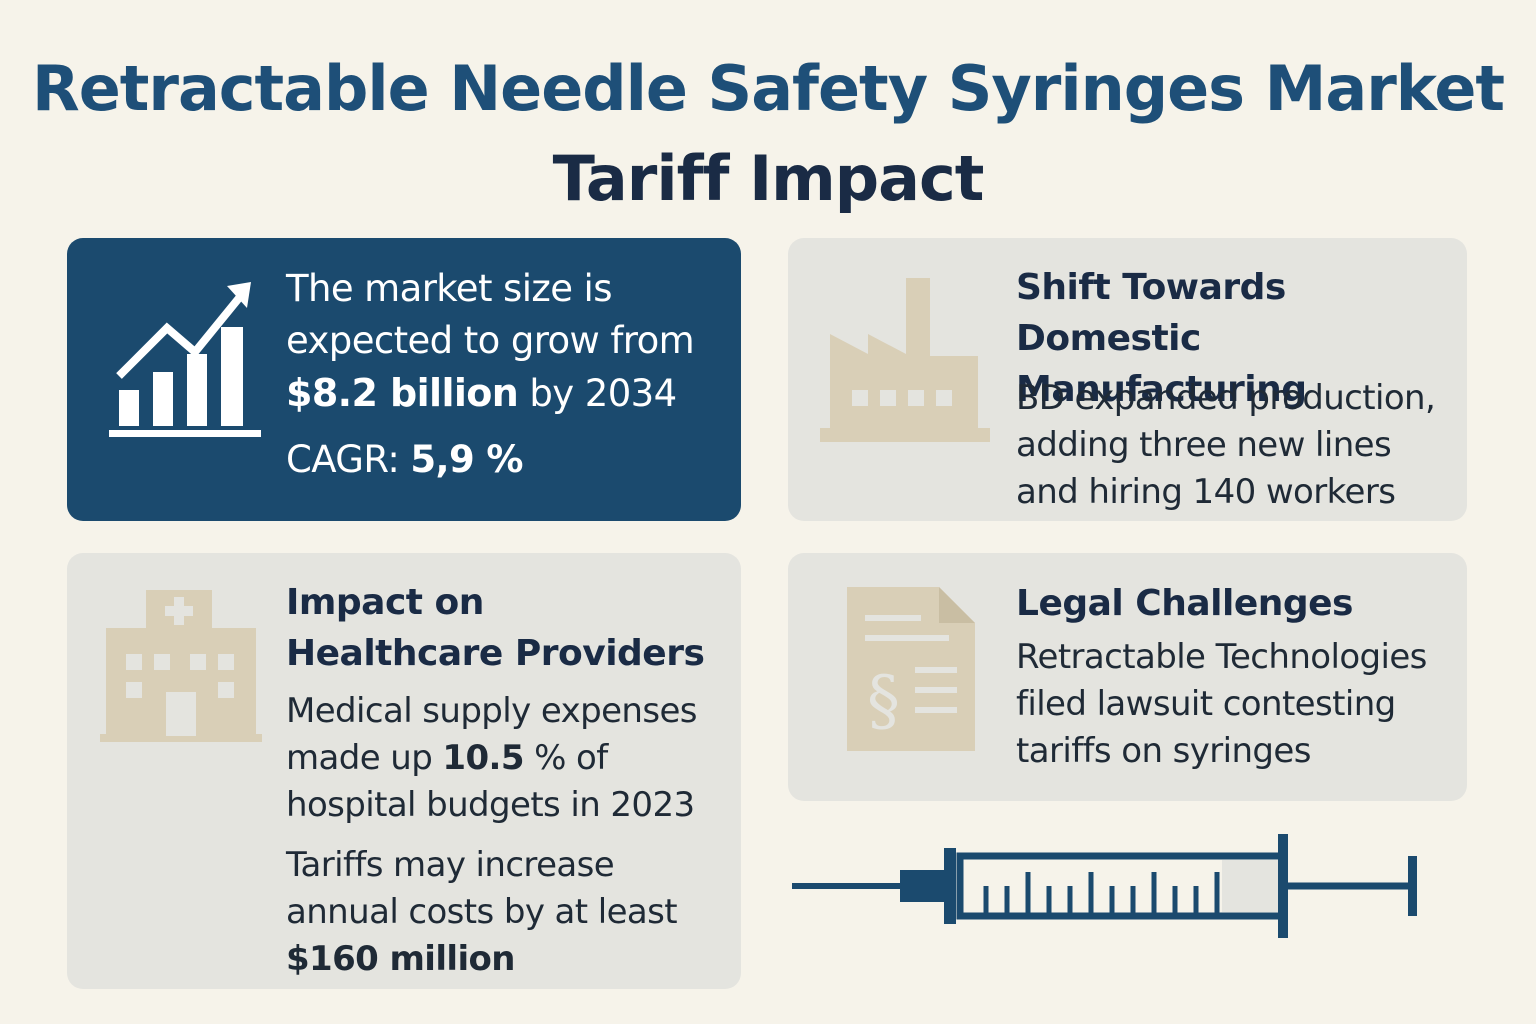 The width and height of the screenshot is (1536, 1024). Describe the element at coordinates (449, 288) in the screenshot. I see `market-line-1: The market size is` at that location.